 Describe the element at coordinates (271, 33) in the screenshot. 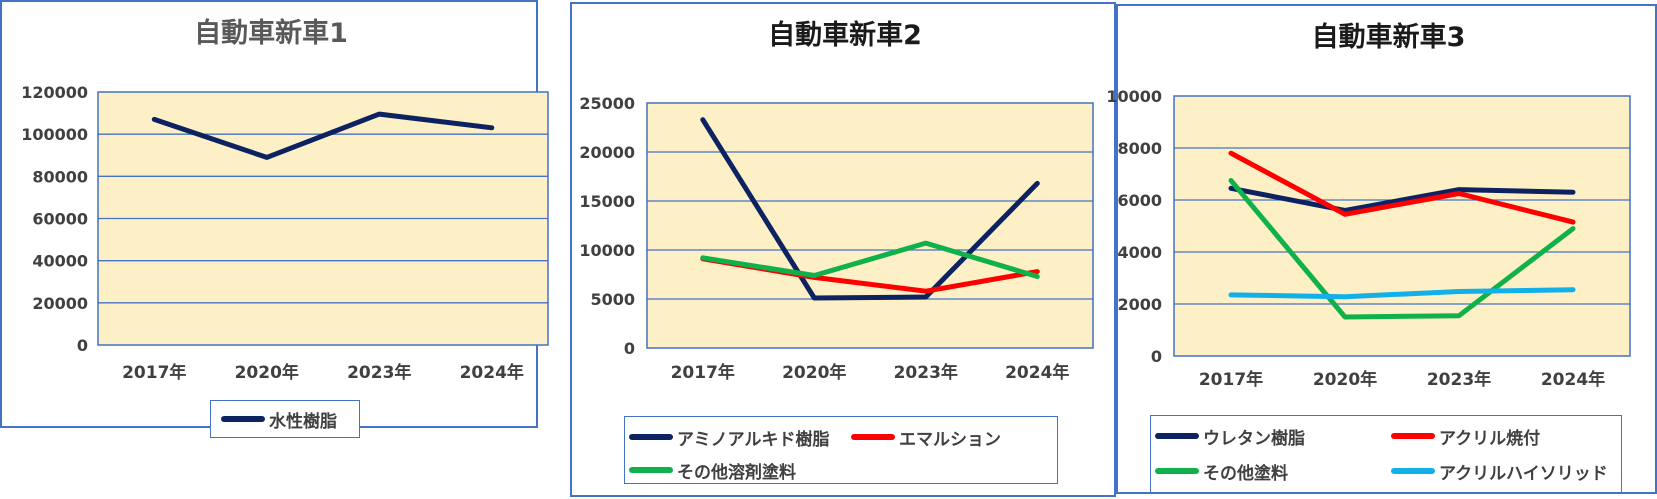

I see `chart-title: 自動車新車1` at that location.